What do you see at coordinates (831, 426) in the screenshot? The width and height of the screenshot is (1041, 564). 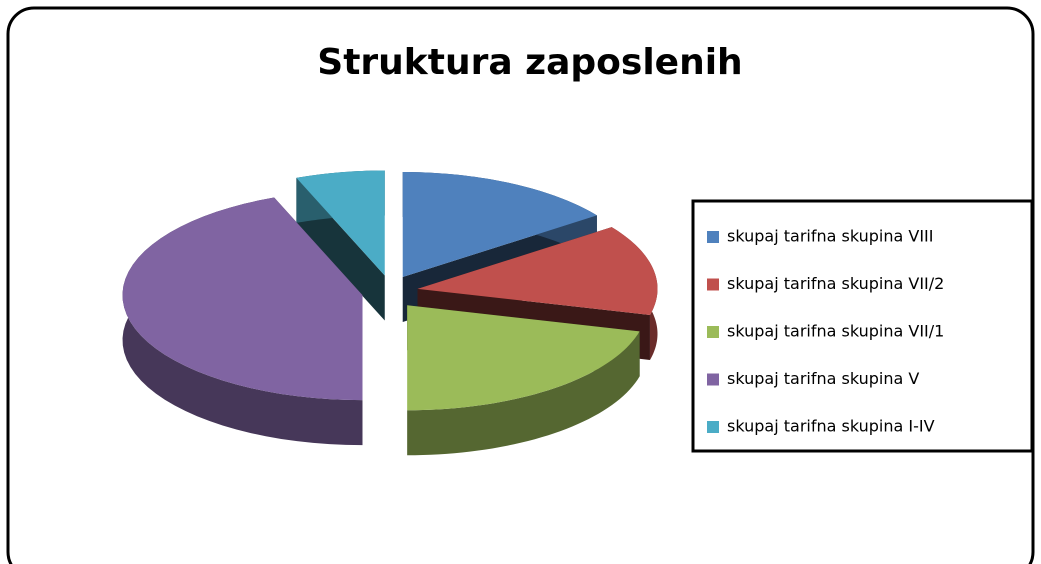 I see `legend-label: skupaj tarifna skupina I-IV` at bounding box center [831, 426].